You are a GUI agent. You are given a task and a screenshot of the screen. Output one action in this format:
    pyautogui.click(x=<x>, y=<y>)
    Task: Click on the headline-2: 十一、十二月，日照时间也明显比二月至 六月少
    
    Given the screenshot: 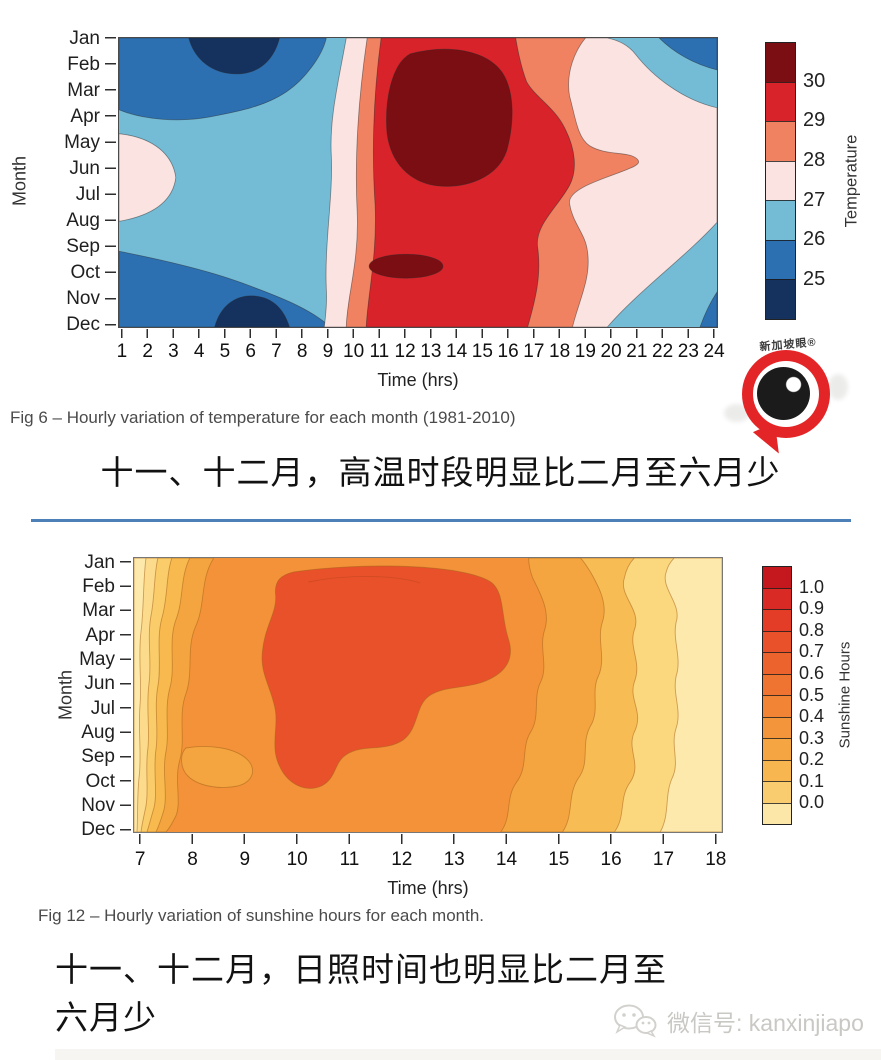 What is the action you would take?
    pyautogui.click(x=450, y=994)
    